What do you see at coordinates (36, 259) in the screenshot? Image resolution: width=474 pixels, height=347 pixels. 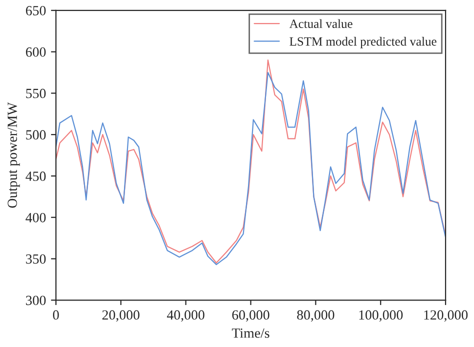 I see `y-tick-label: 350` at bounding box center [36, 259].